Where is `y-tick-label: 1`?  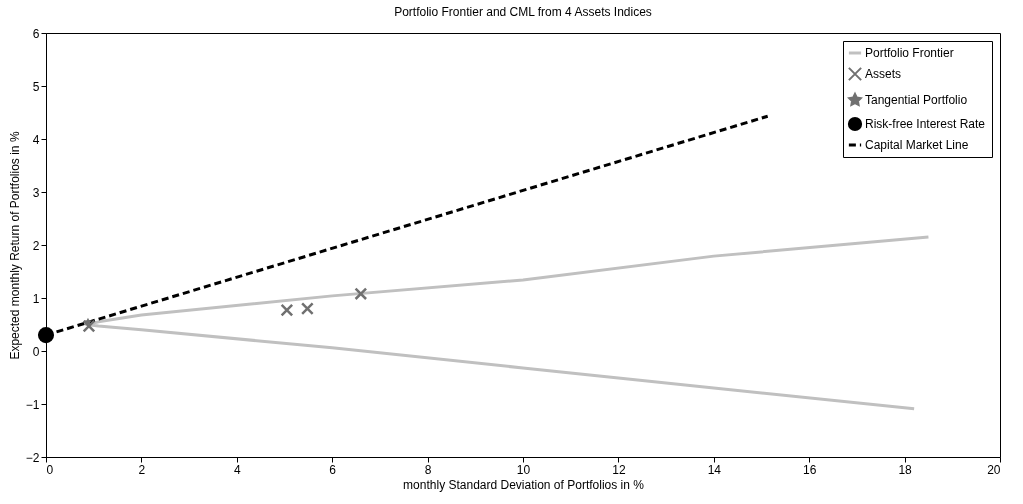 y-tick-label: 1 is located at coordinates (36, 298).